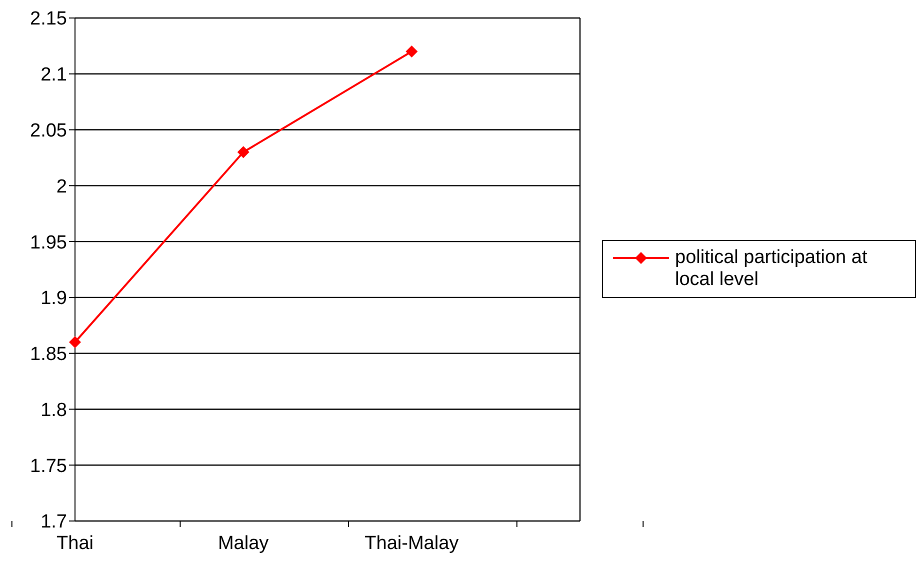  What do you see at coordinates (48, 131) in the screenshot?
I see `y-tick-label: 2.05` at bounding box center [48, 131].